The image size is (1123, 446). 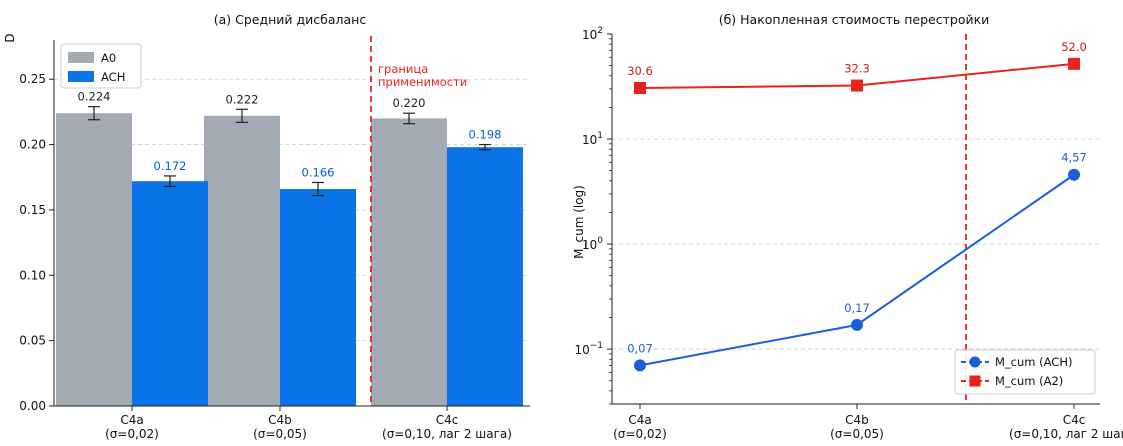 I want to click on legend-swatch-a0, so click(x=81, y=57).